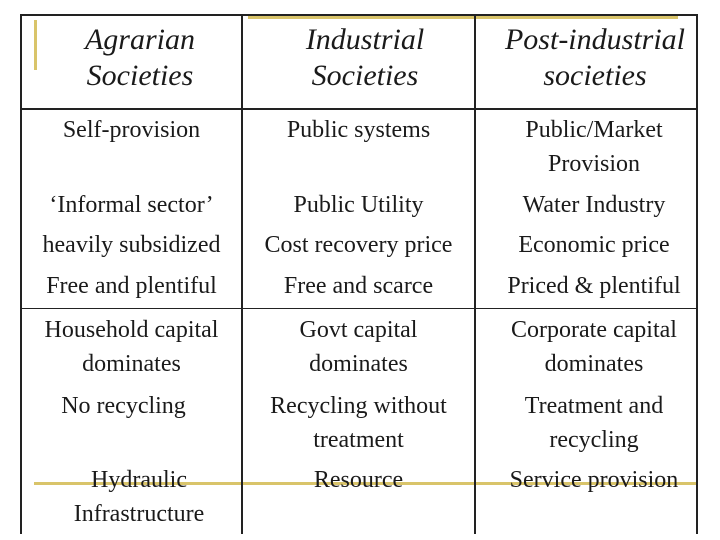  I want to click on cell-r3-industrial: Free and scarce, so click(358, 286).